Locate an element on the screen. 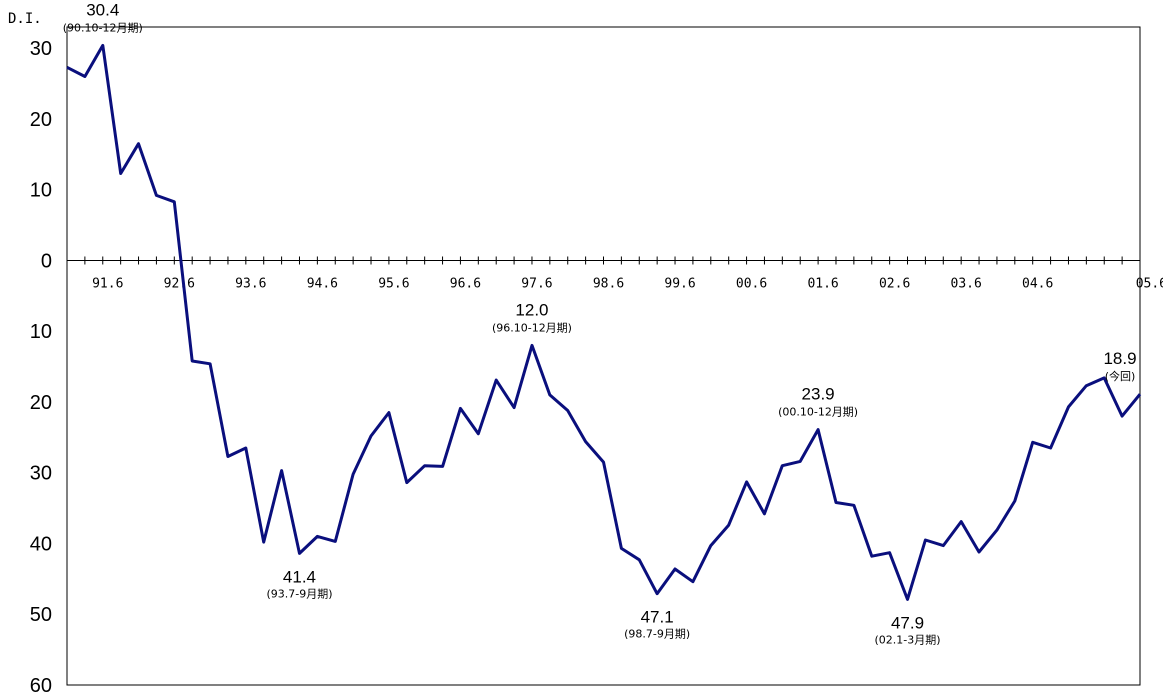 The width and height of the screenshot is (1163, 693). x-tick-label: 99.6 is located at coordinates (679, 283).